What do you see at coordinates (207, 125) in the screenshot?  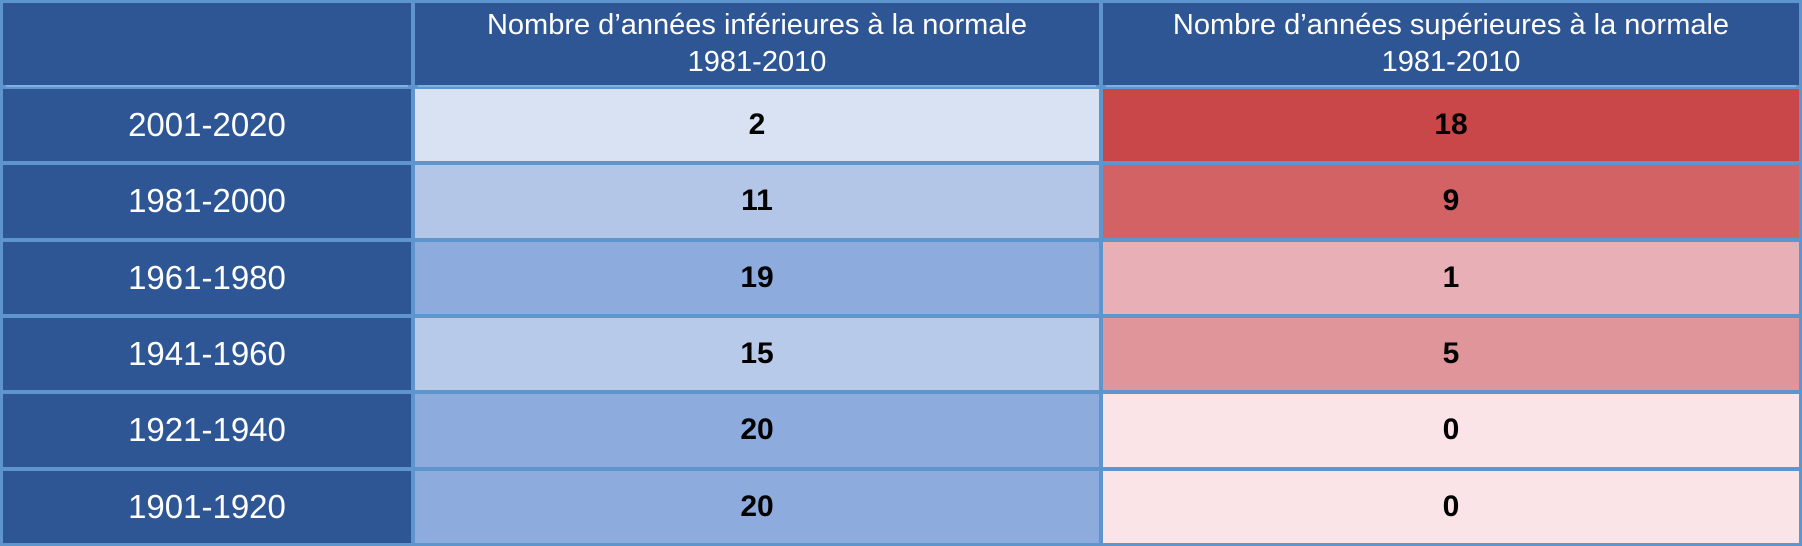 I see `period-cell: 2001-2020` at bounding box center [207, 125].